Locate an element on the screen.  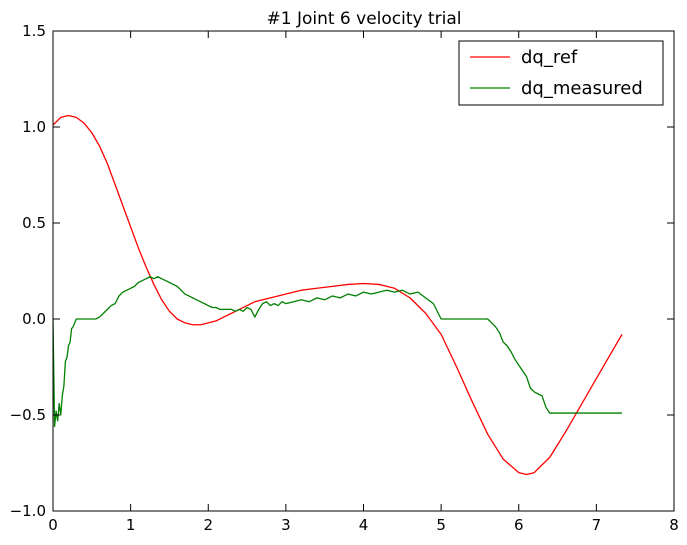
y-tick-label: −0.5 is located at coordinates (28, 415).